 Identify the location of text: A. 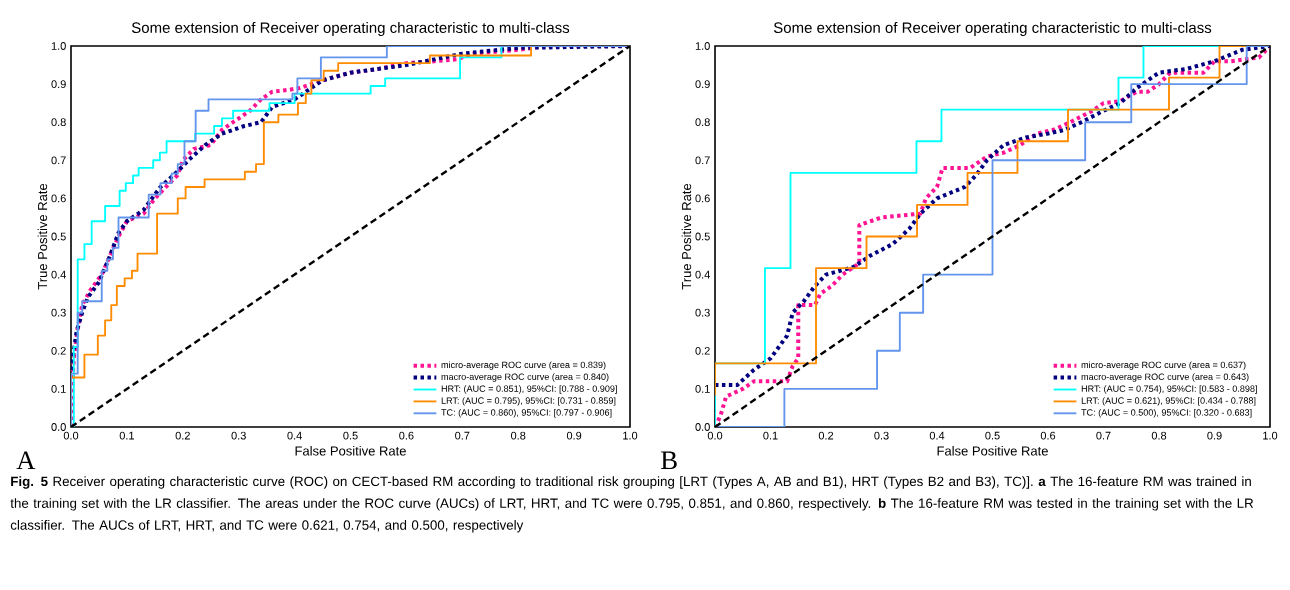
(26, 460).